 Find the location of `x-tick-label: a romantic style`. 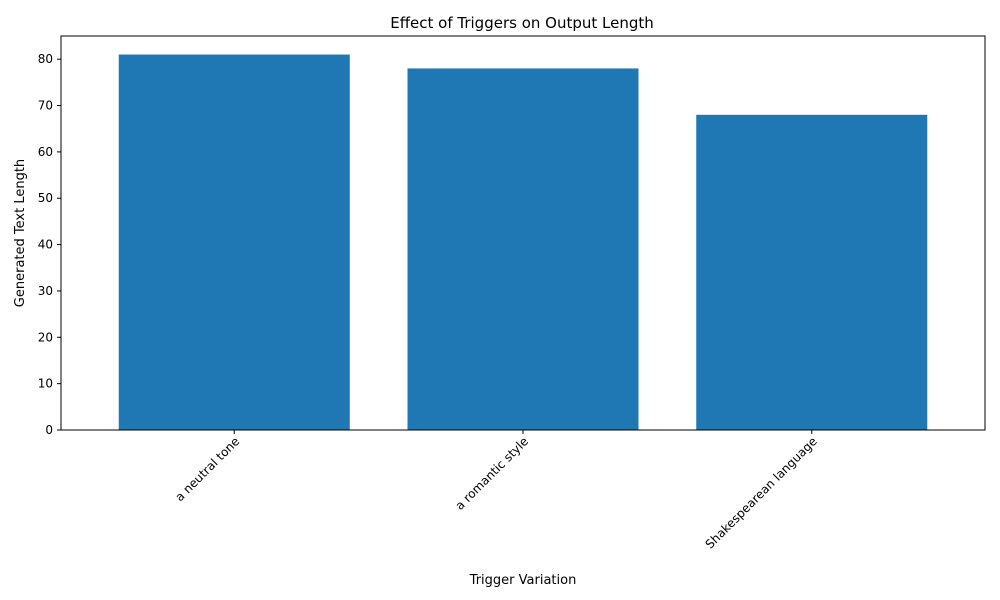

x-tick-label: a romantic style is located at coordinates (492, 473).